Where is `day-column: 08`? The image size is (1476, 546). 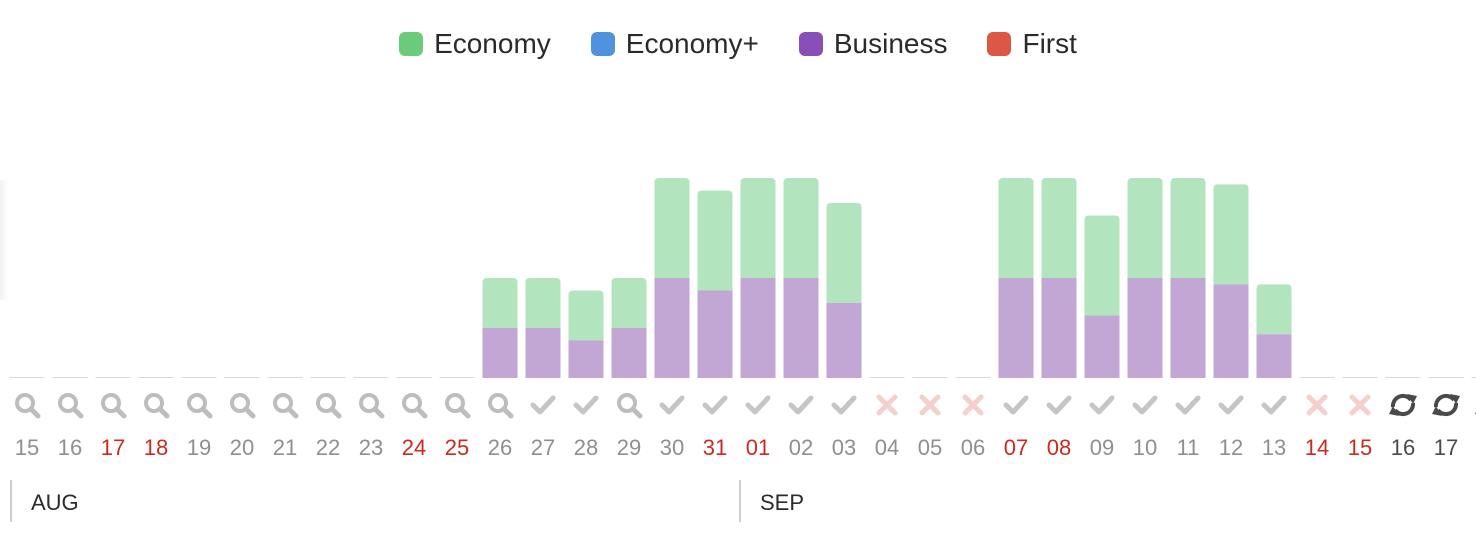
day-column: 08 is located at coordinates (1059, 319).